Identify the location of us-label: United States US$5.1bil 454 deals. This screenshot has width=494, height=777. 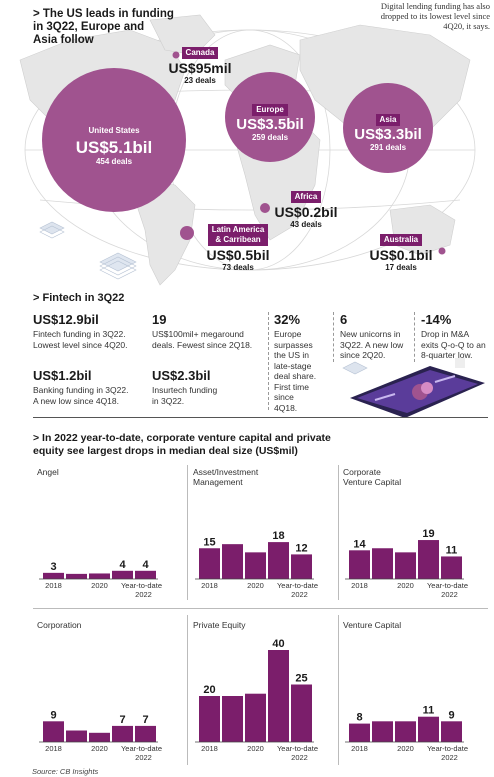
(114, 143).